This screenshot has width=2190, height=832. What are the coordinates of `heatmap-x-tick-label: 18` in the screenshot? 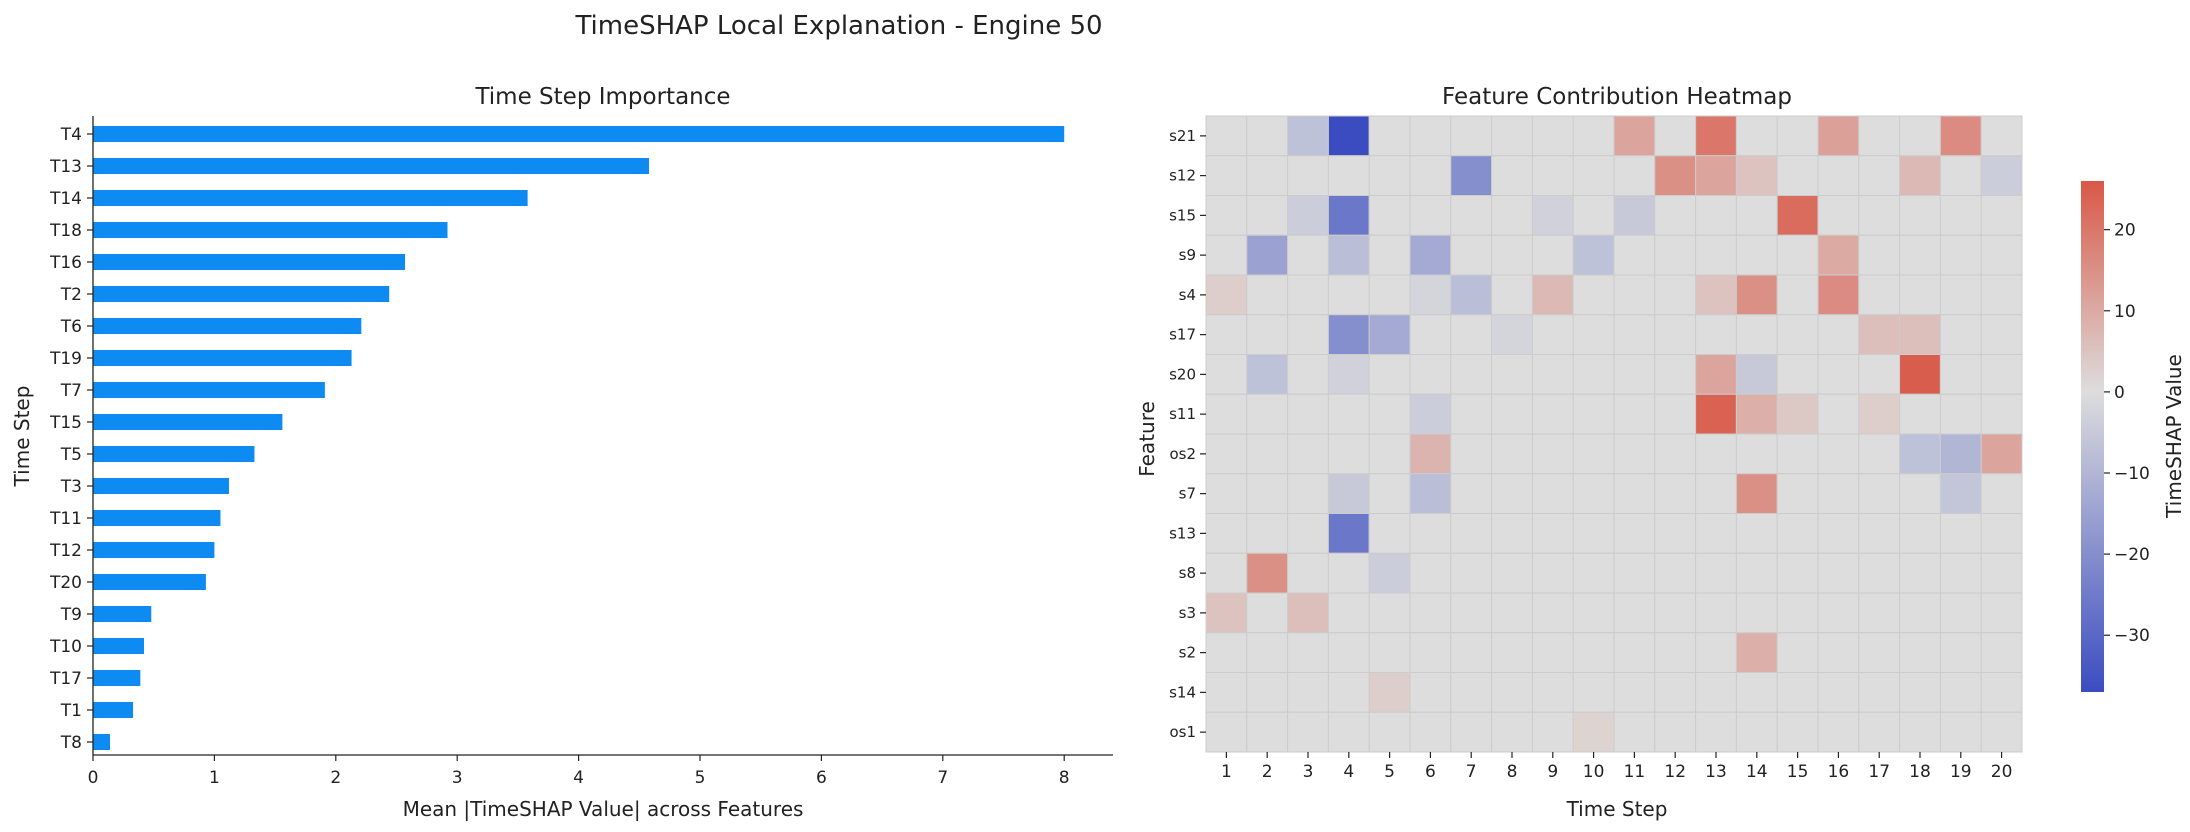 It's located at (1920, 772).